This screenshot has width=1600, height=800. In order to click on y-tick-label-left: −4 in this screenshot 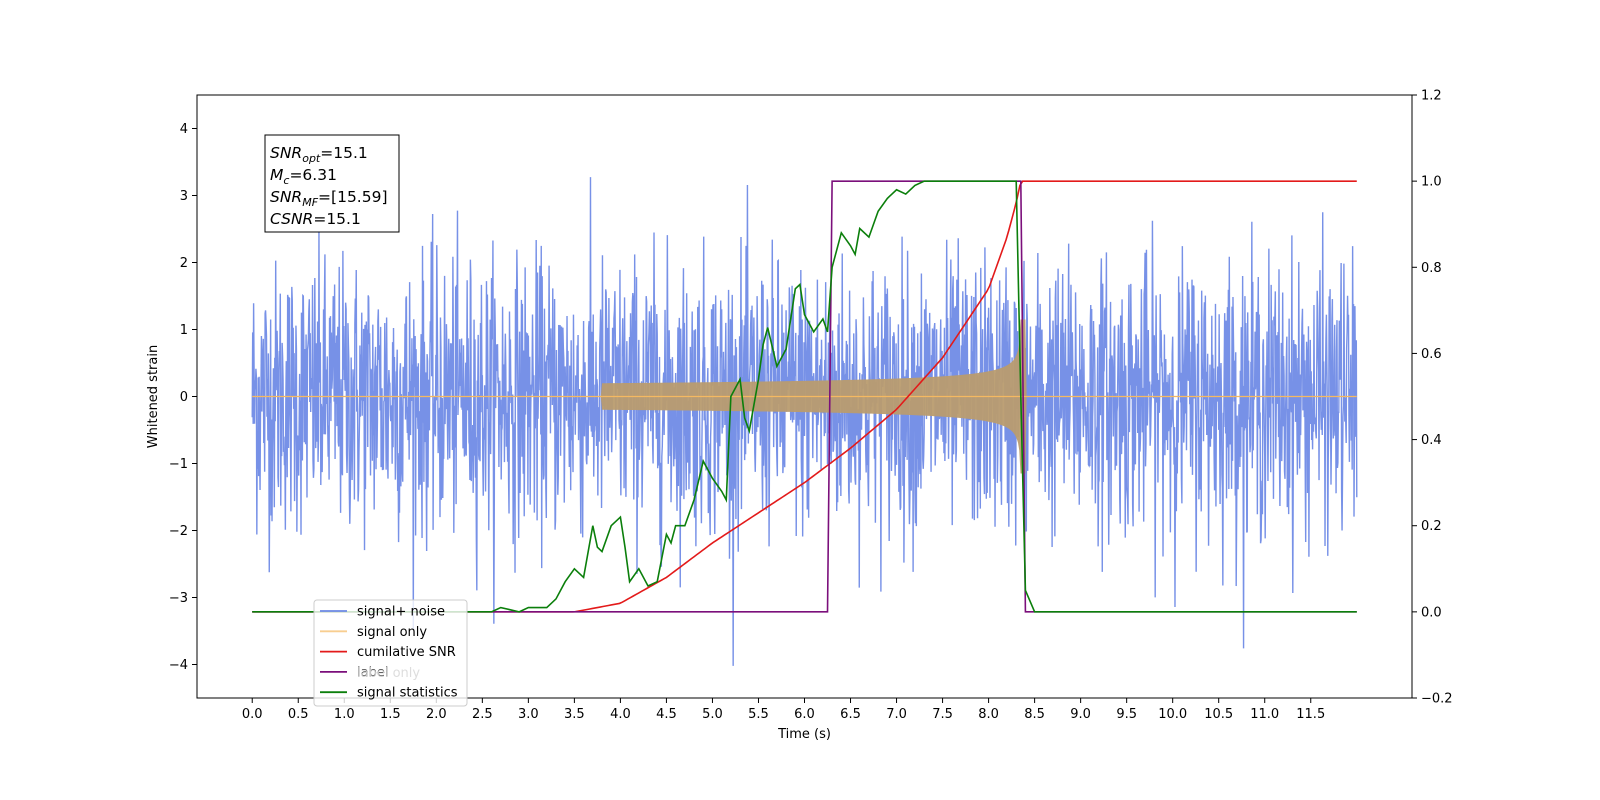, I will do `click(178, 665)`.